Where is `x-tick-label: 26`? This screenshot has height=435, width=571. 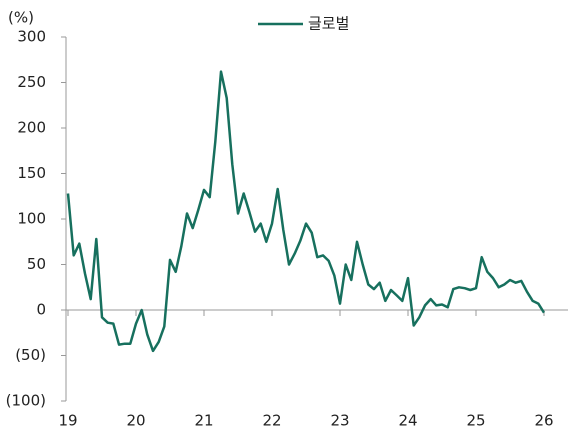
x-tick-label: 26 is located at coordinates (543, 421).